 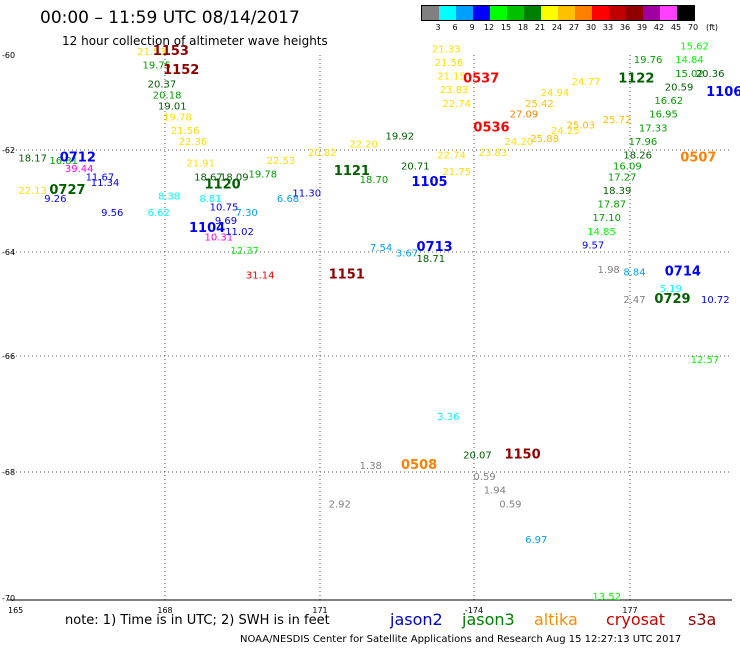 What do you see at coordinates (112, 213) in the screenshot?
I see `wave-height-label: 9.56` at bounding box center [112, 213].